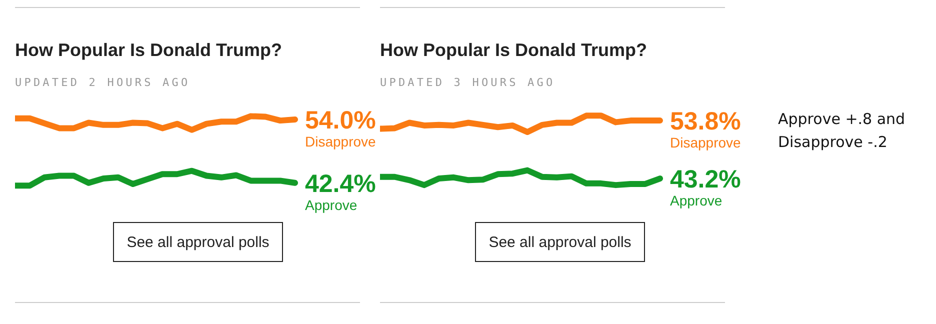 Image resolution: width=936 pixels, height=324 pixels. Describe the element at coordinates (340, 120) in the screenshot. I see `data-label: 54.0%` at that location.